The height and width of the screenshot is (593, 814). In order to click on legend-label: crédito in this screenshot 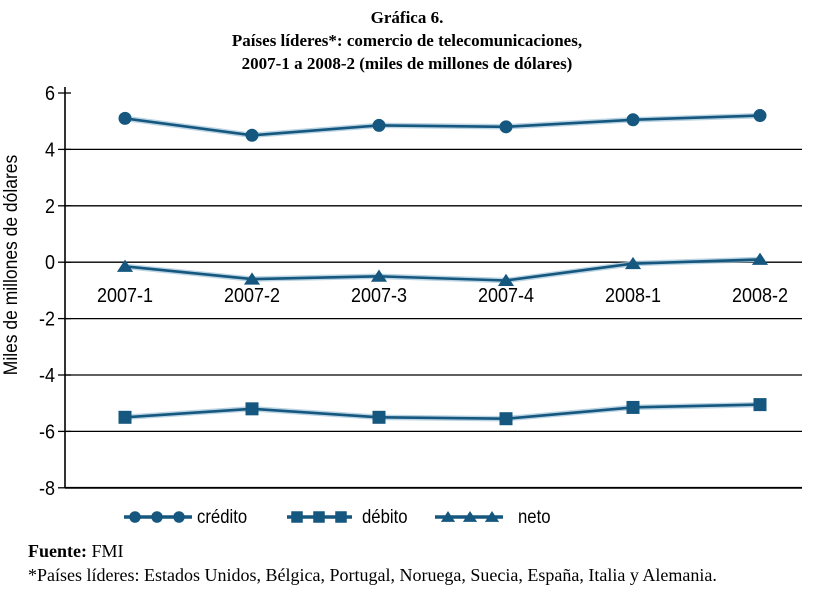, I will do `click(222, 516)`.